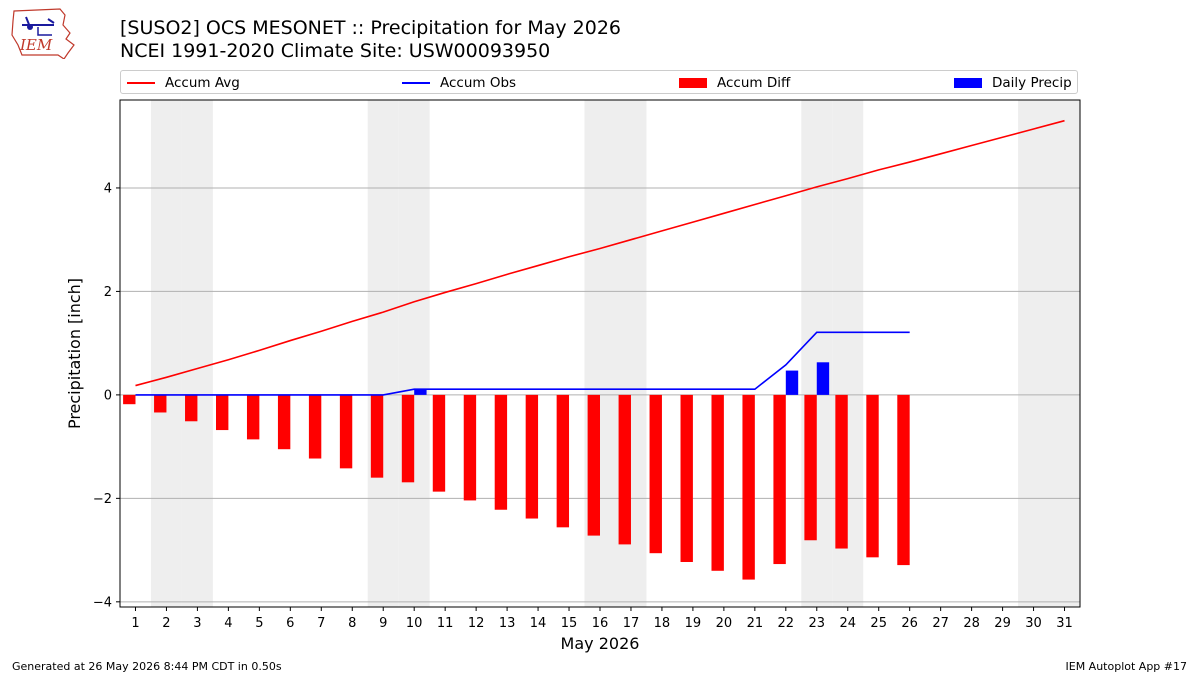 The image size is (1200, 675). Describe the element at coordinates (522, 363) in the screenshot. I see `line-accum-obs` at that location.